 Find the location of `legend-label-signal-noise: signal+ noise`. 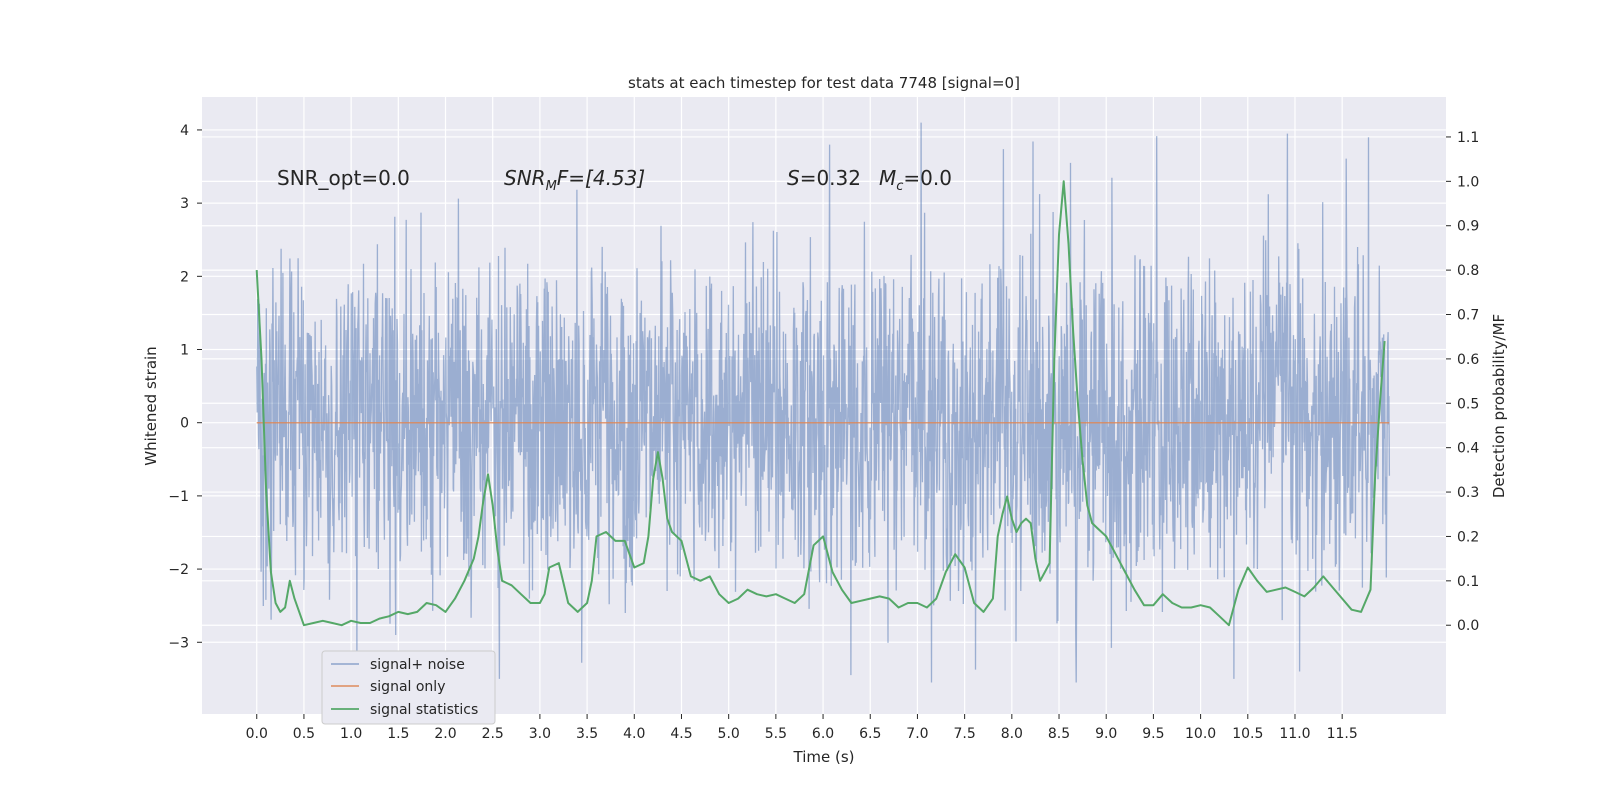

legend-label-signal-noise: signal+ noise is located at coordinates (417, 665).